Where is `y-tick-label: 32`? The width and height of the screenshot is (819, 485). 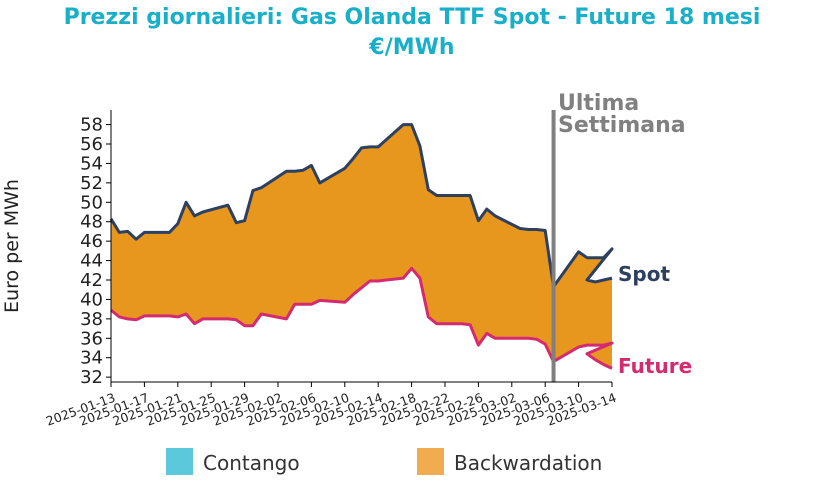
y-tick-label: 32 is located at coordinates (91, 377).